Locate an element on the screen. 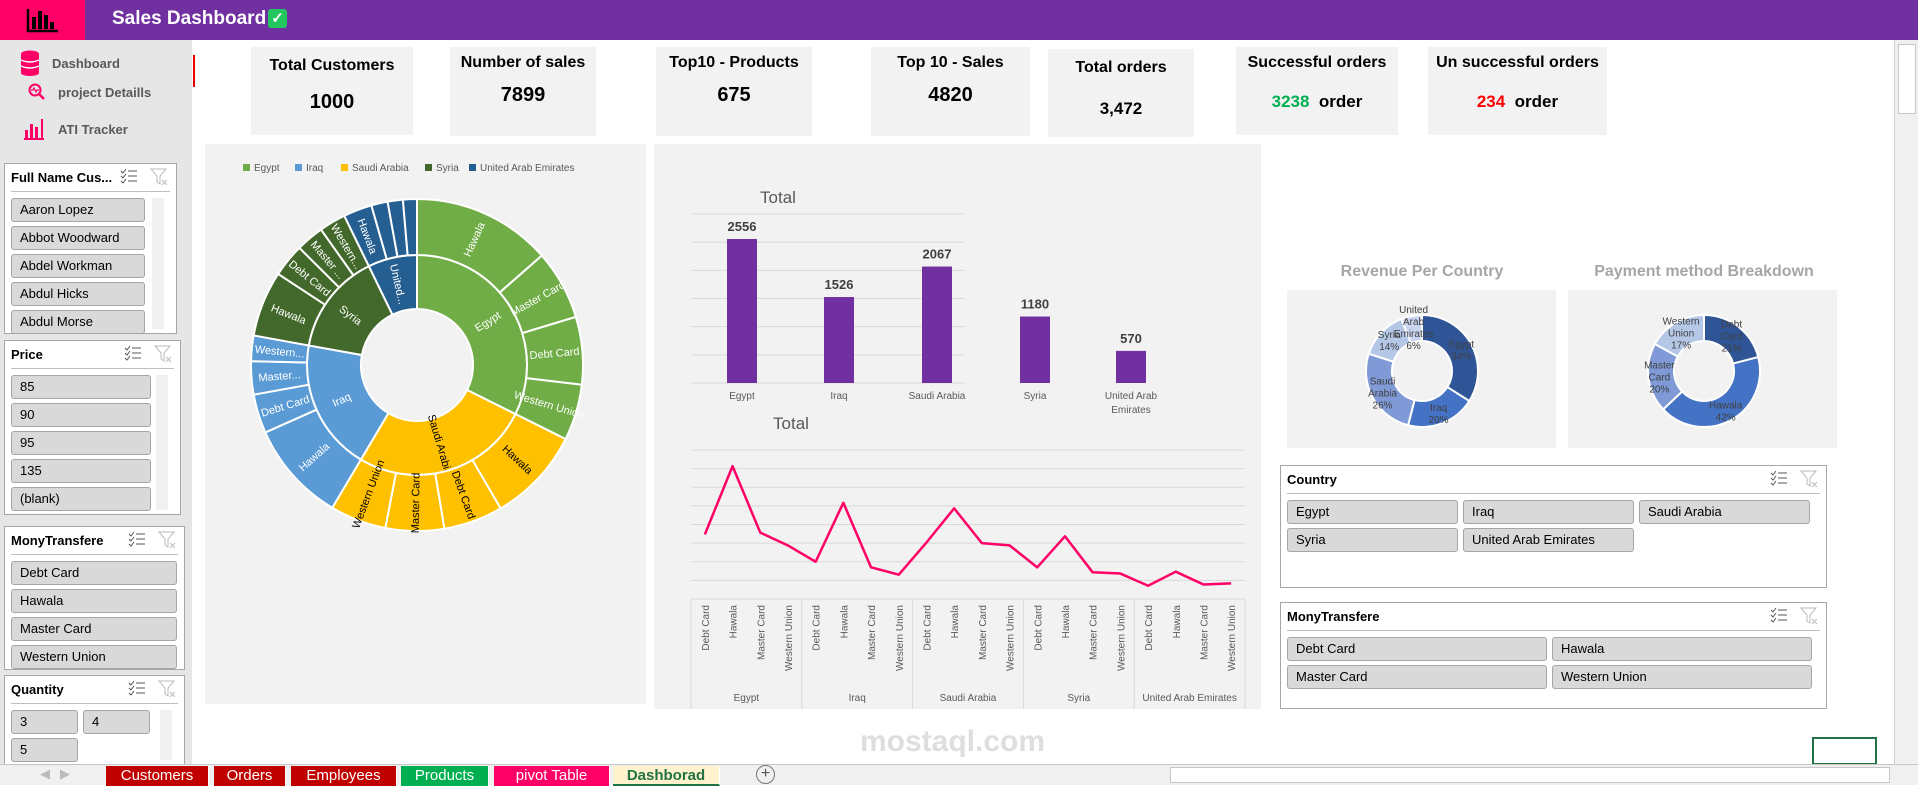 This screenshot has height=786, width=1918. slicer-item: Iraq is located at coordinates (1548, 512).